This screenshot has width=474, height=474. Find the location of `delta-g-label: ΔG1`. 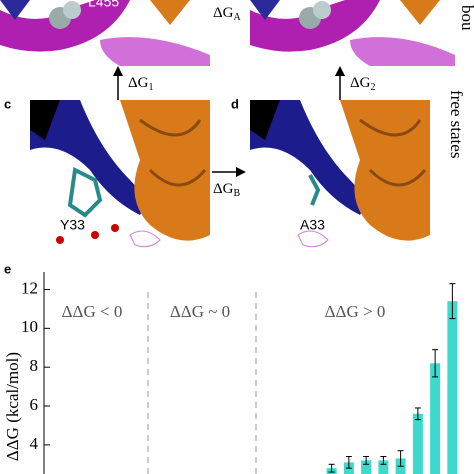

delta-g-label: ΔG1 is located at coordinates (140, 84).